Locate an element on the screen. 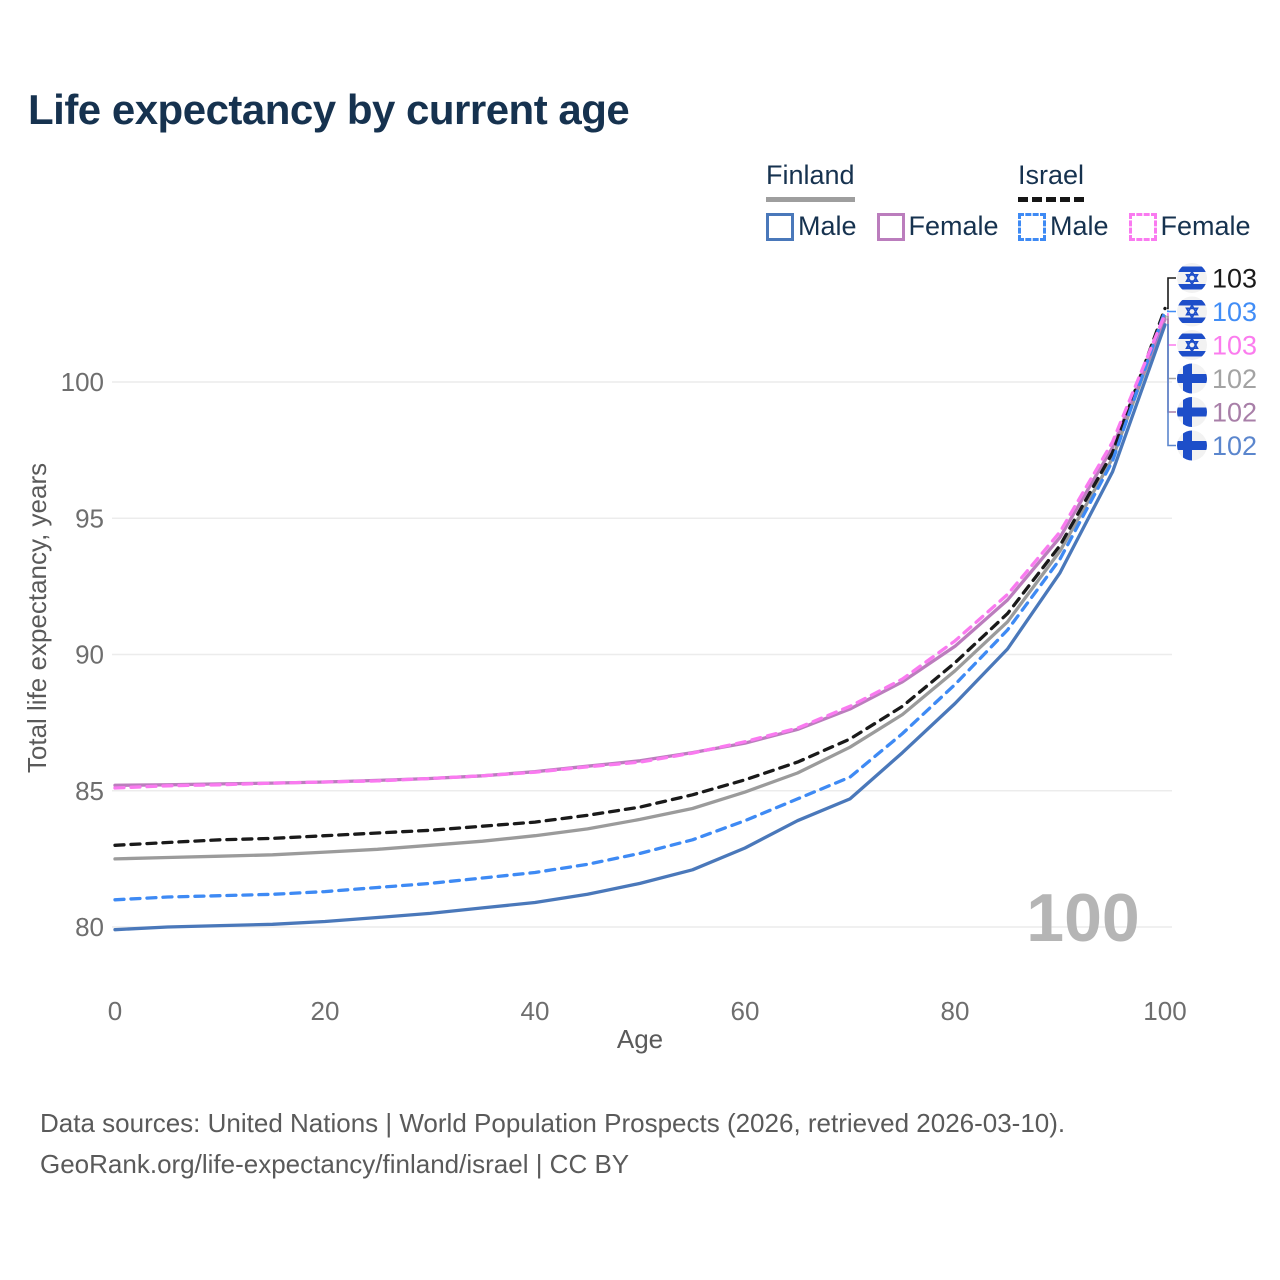  legend-item-finland-female: Female is located at coordinates (937, 226).